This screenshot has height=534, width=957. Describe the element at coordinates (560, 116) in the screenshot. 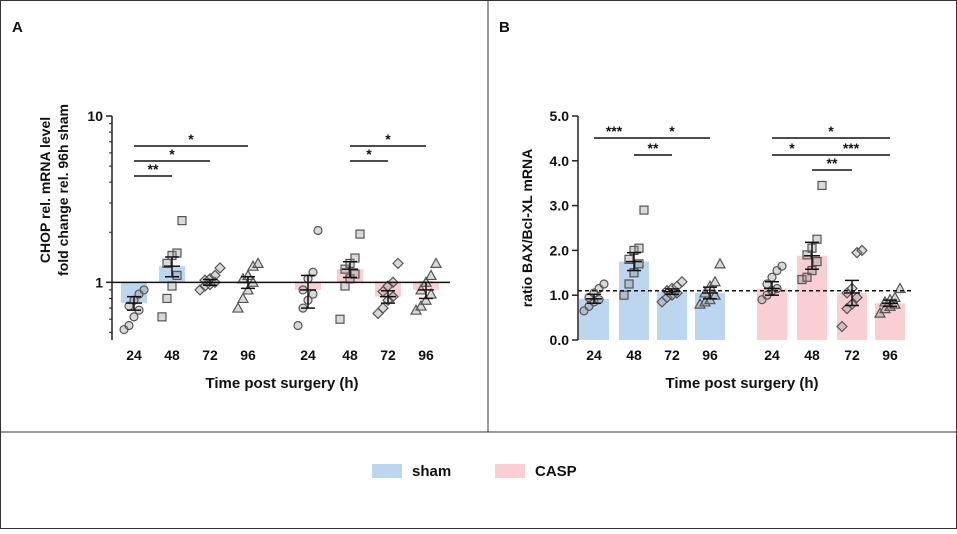

I see `panel-b-ytick-label: 5.0` at that location.